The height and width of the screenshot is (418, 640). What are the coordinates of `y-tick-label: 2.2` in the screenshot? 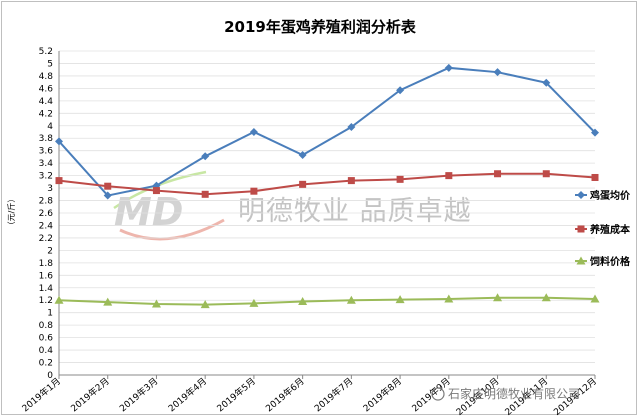 It's located at (46, 239).